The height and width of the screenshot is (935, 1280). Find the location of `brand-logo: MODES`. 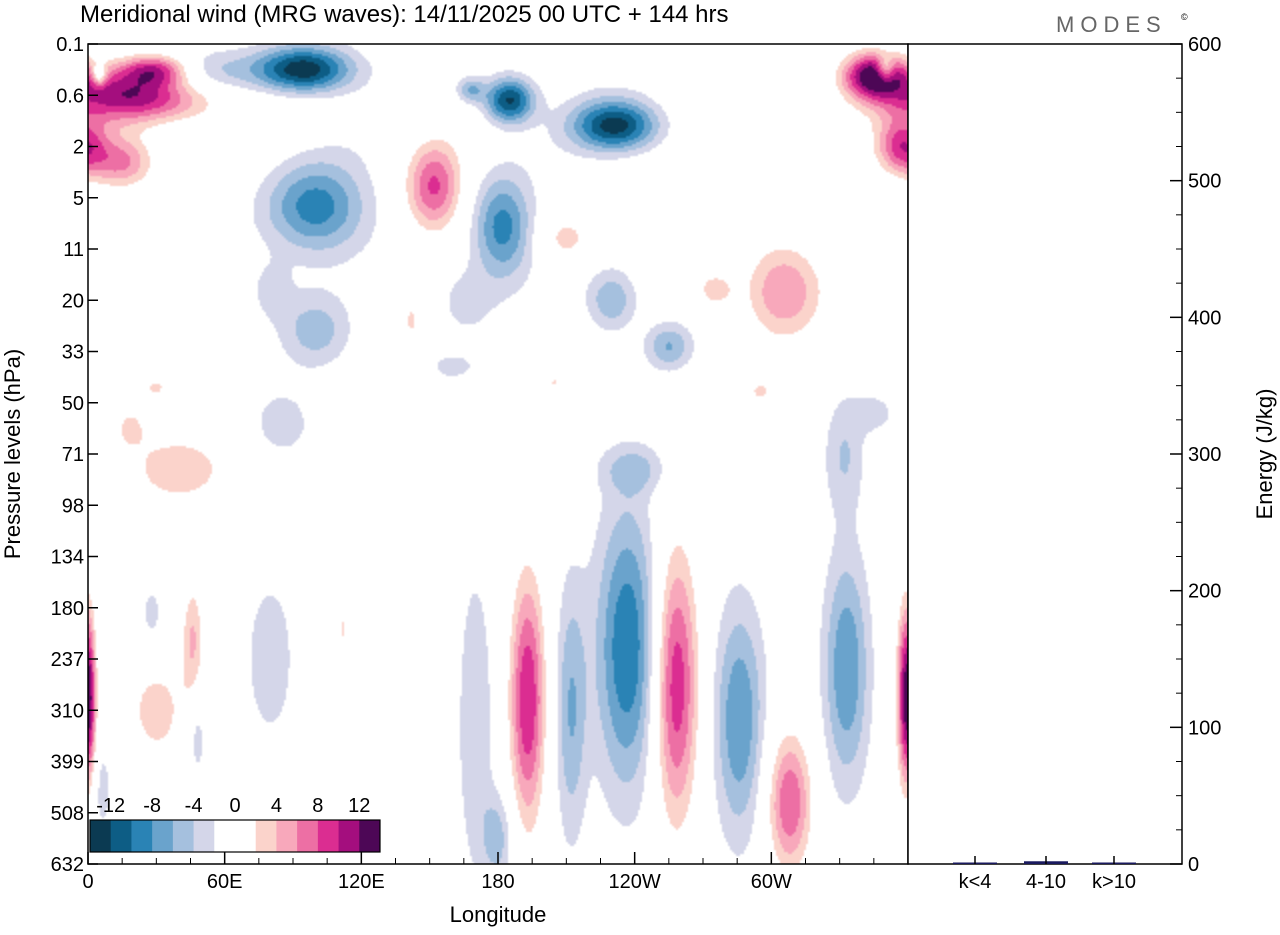

brand-logo: MODES is located at coordinates (1111, 24).